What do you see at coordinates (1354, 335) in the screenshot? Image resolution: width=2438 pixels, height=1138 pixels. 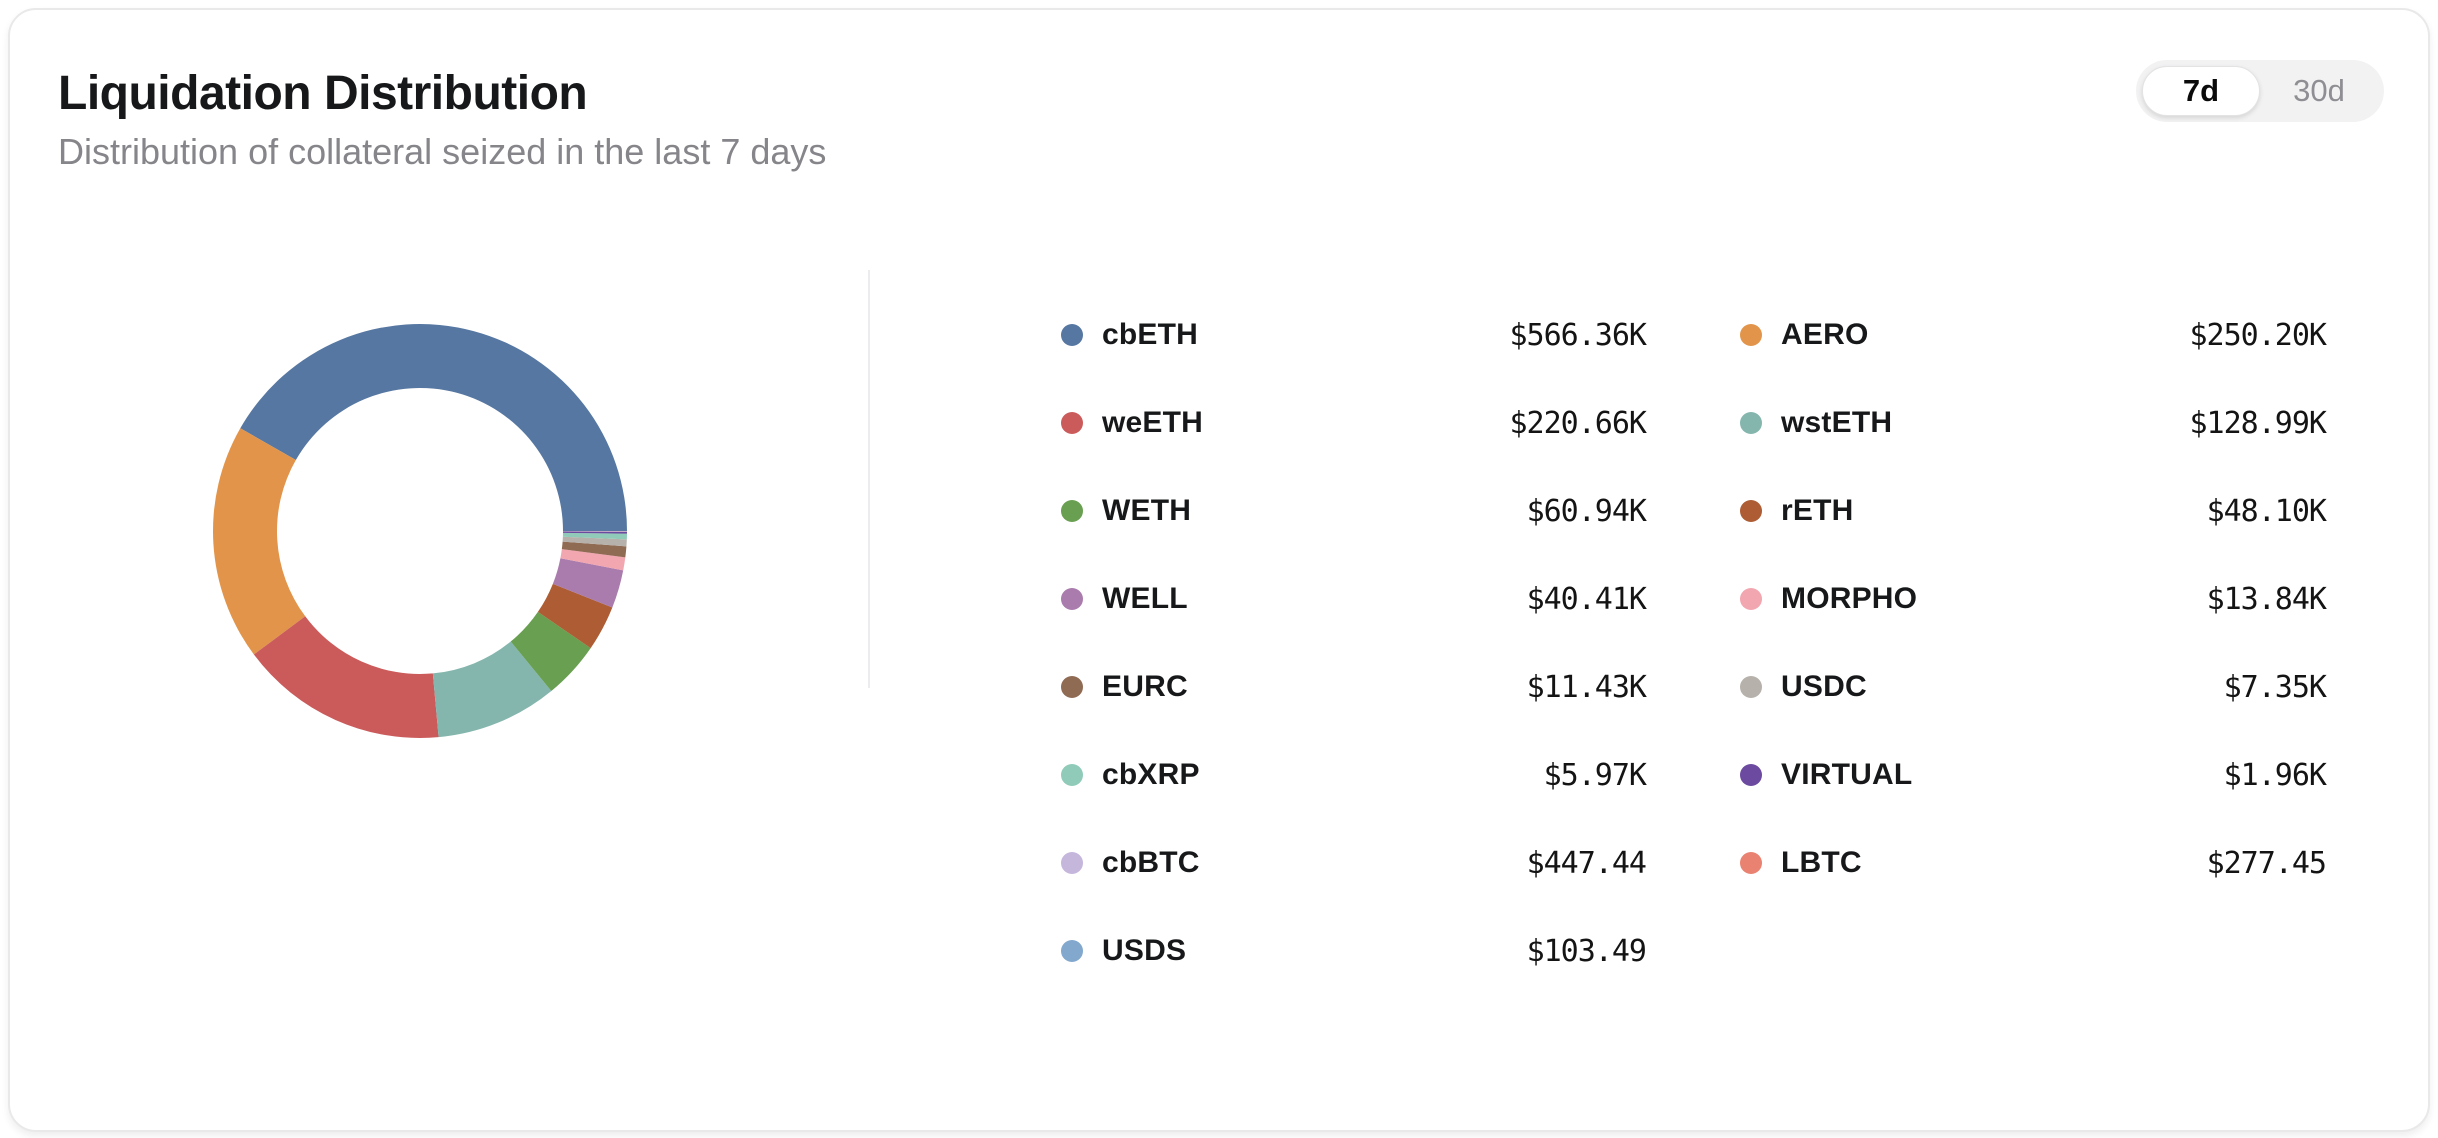 I see `legend-item-cbETH: cbETH $566.36K` at bounding box center [1354, 335].